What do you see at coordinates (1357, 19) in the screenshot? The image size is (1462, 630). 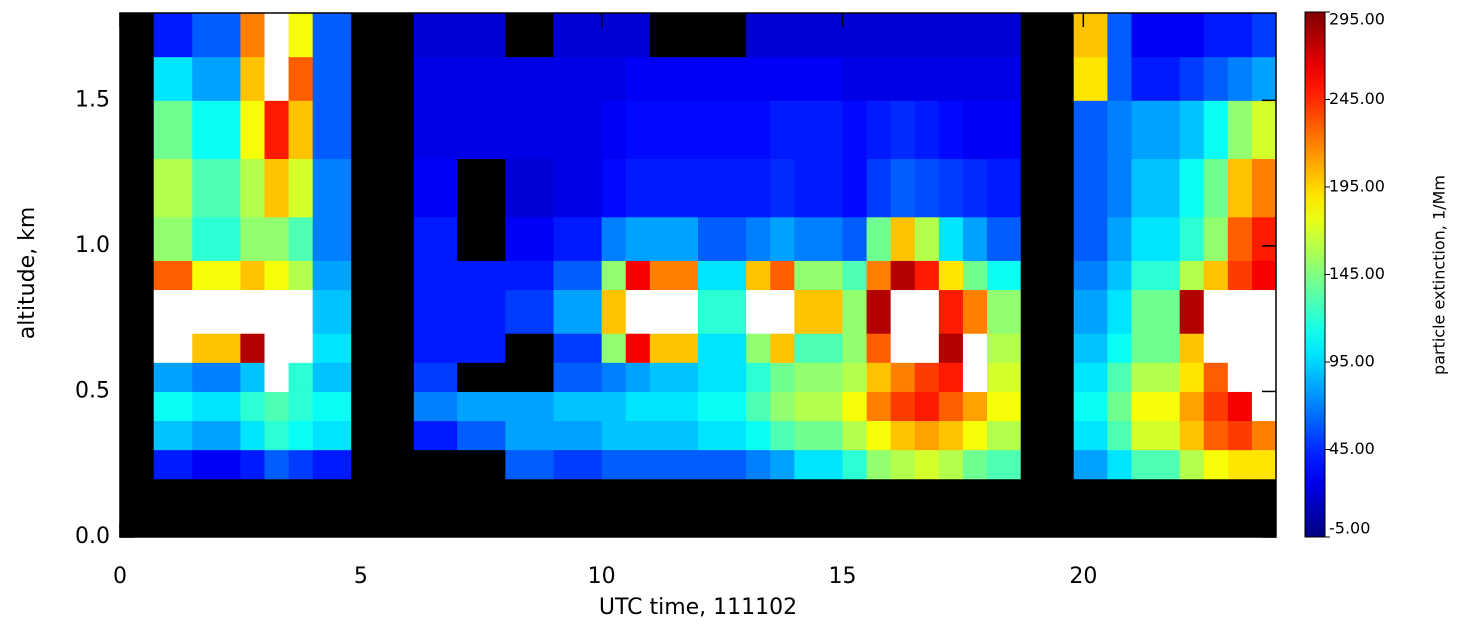 I see `colorbar-tick-label: 295.00` at bounding box center [1357, 19].